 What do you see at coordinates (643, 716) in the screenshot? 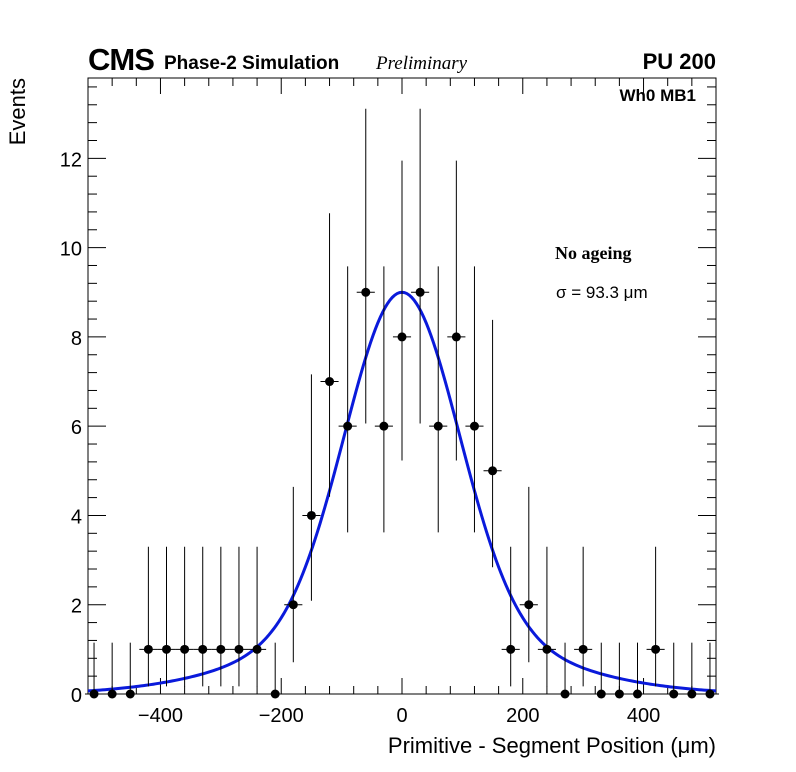
I see `x-tick-label: 400` at bounding box center [643, 716].